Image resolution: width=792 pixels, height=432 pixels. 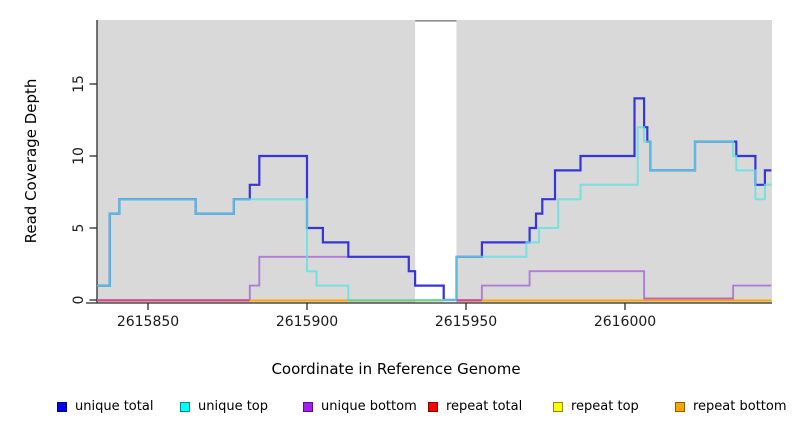 I want to click on legend-item-repeat-bottom: repeat bottom, so click(x=731, y=407).